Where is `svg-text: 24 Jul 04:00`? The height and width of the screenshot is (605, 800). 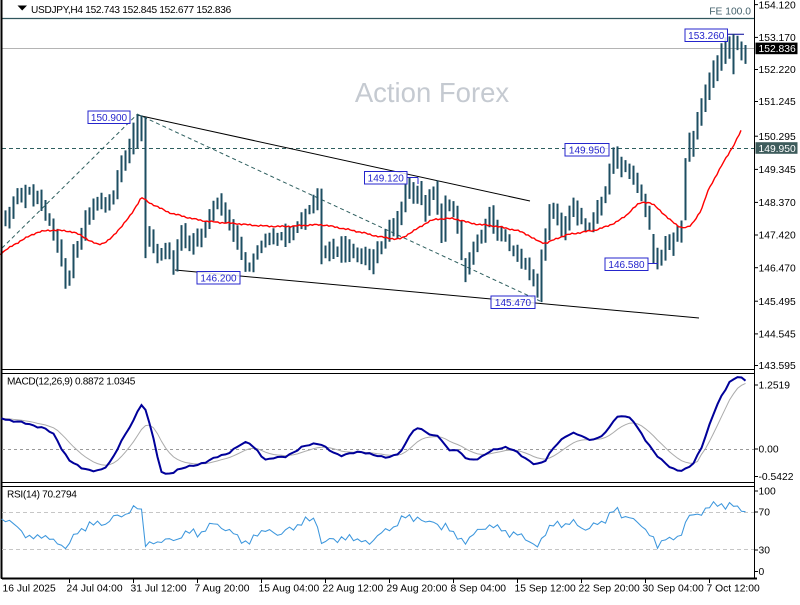 svg-text: 24 Jul 04:00 is located at coordinates (95, 589).